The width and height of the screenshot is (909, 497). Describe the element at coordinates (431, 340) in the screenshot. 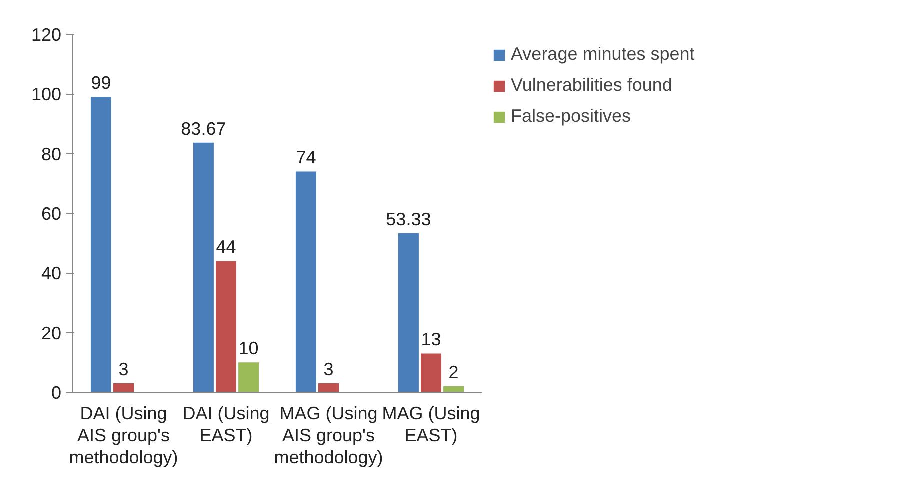

I see `data-label: 13` at that location.